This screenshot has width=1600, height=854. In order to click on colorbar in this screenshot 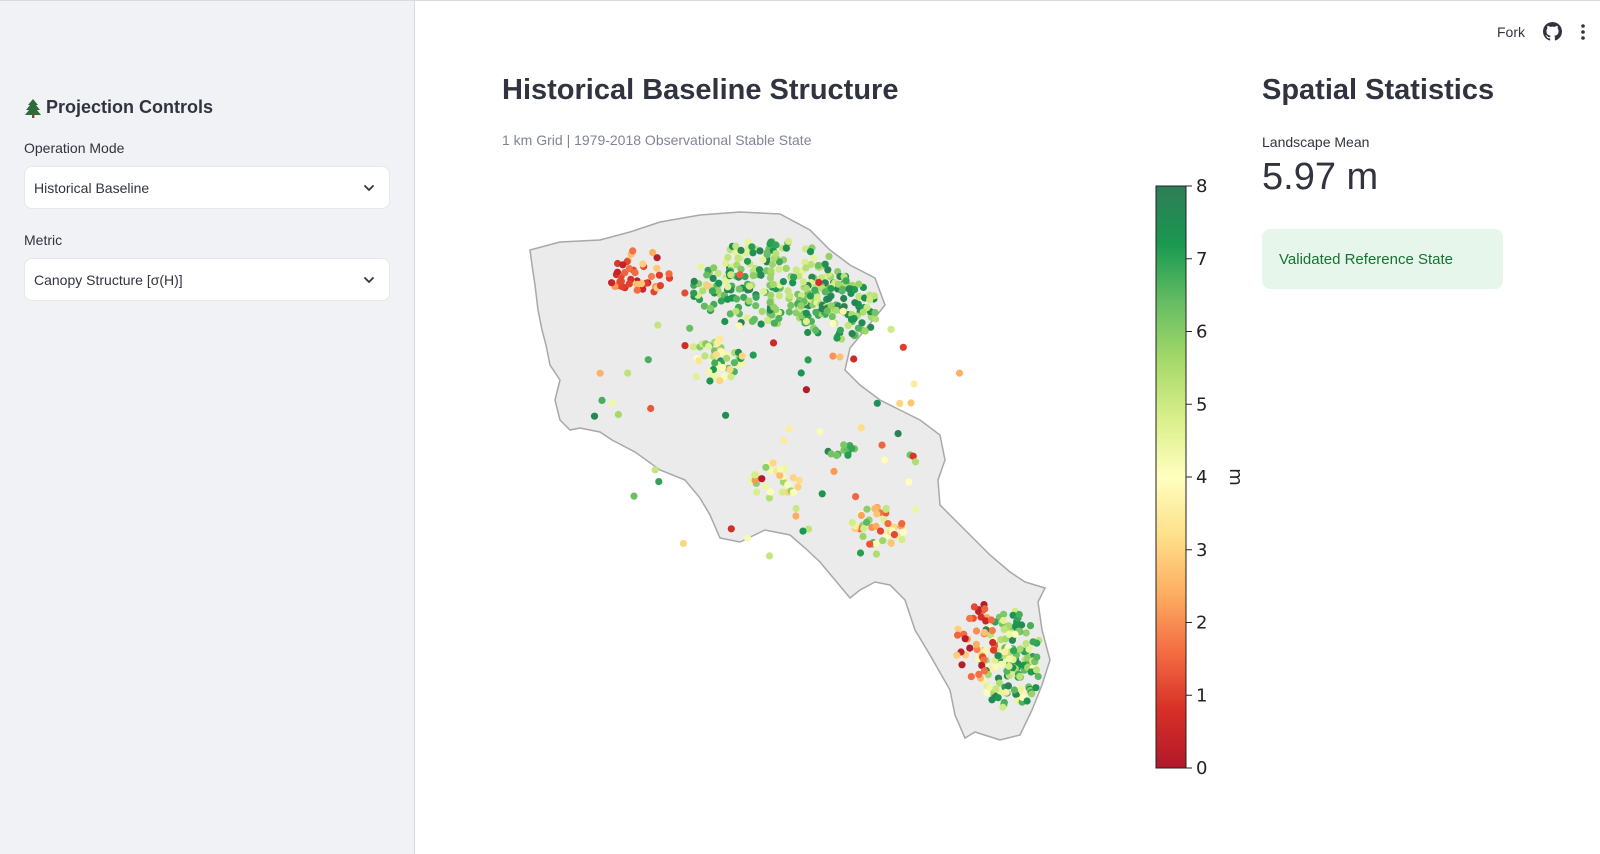, I will do `click(1171, 477)`.